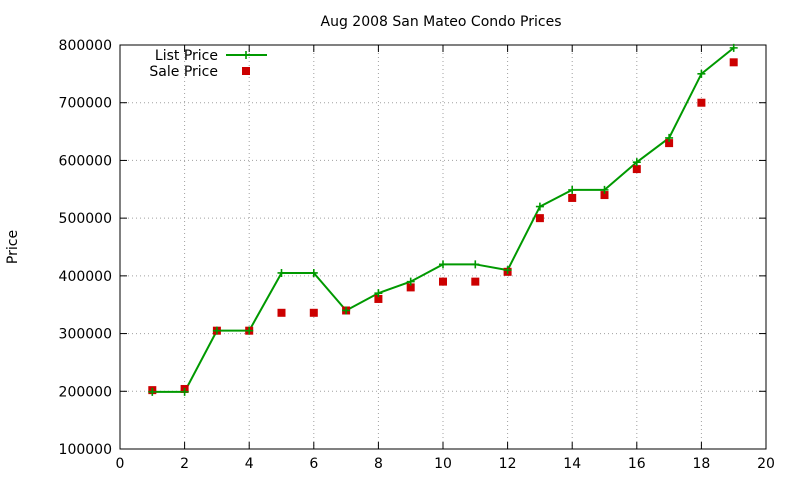 This screenshot has height=480, width=800. What do you see at coordinates (313, 464) in the screenshot?
I see `x-tick-label: 6` at bounding box center [313, 464].